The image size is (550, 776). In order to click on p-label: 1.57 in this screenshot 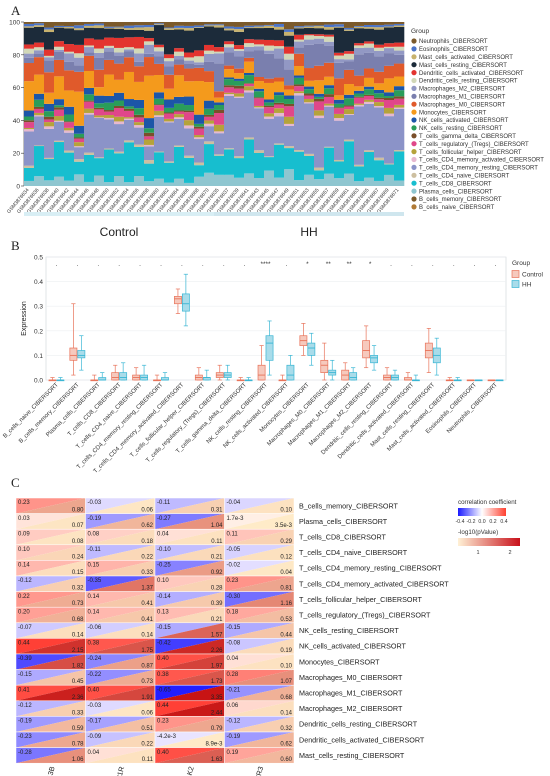, I will do `click(217, 635)`.